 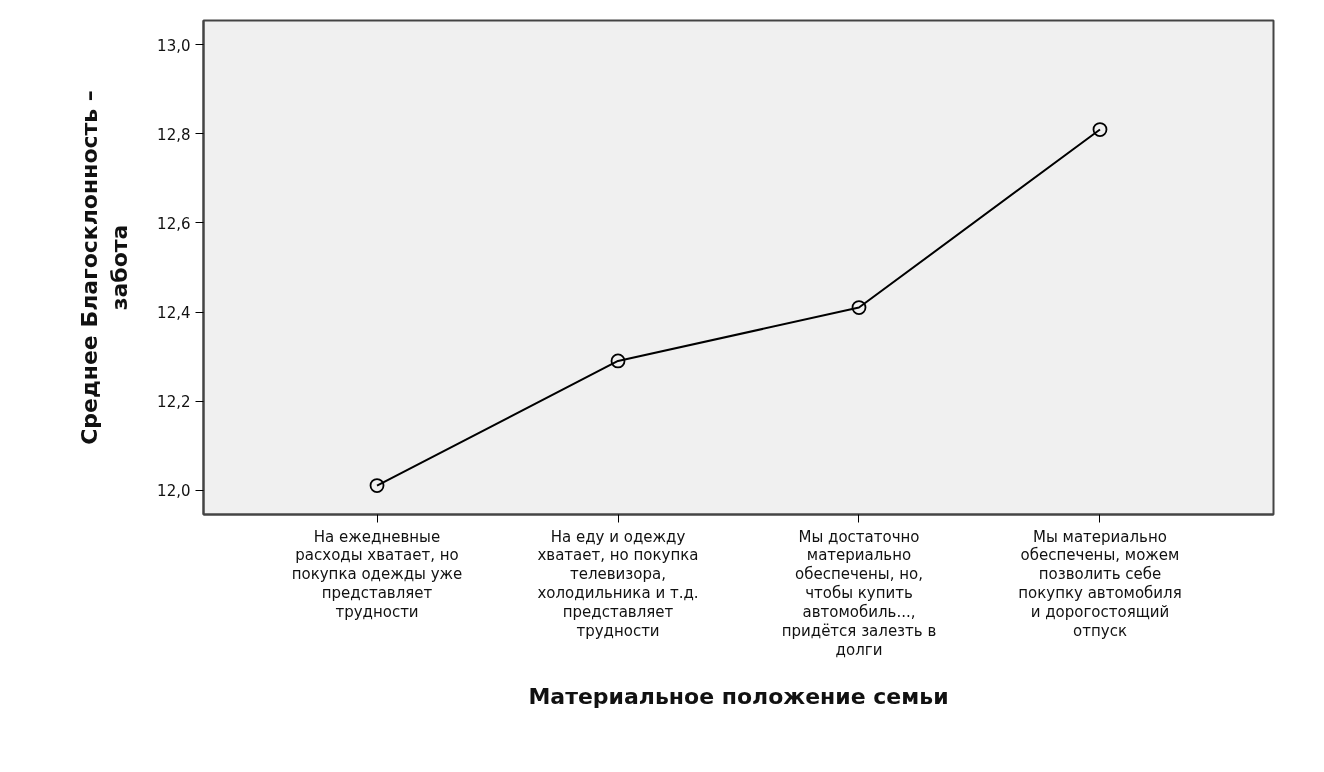 I want to click on y-tick-label: 12,6, so click(x=174, y=224).